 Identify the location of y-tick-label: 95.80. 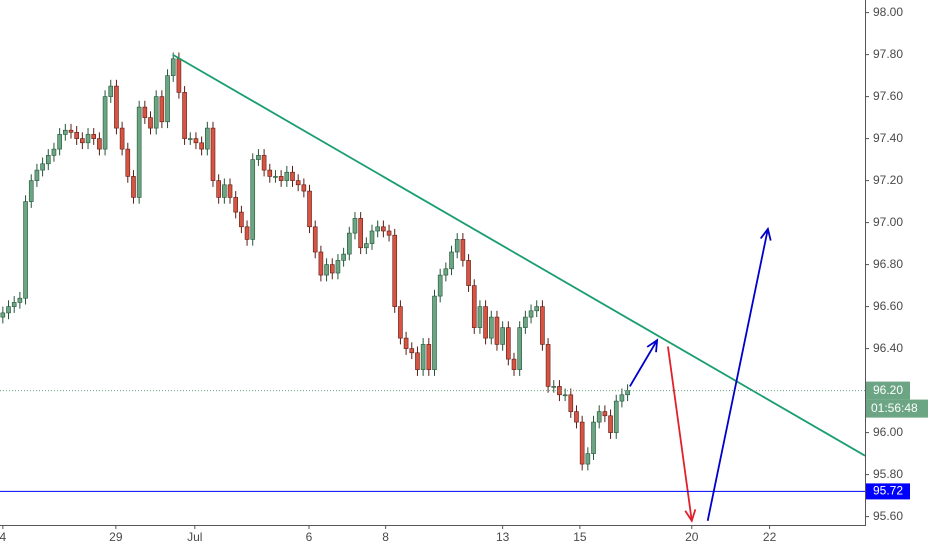
(888, 474).